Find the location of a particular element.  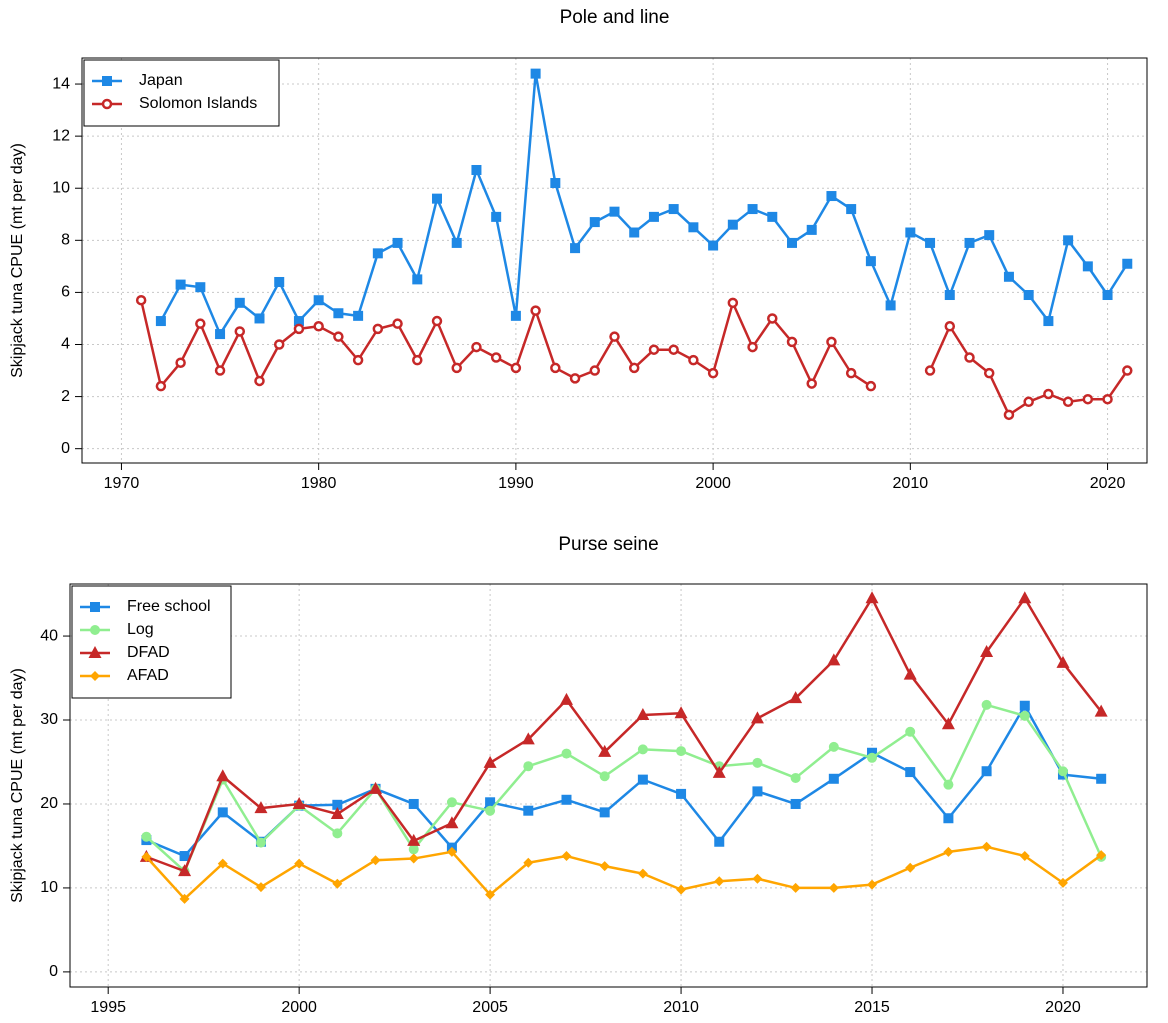

y-tick-label: 2 is located at coordinates (65, 396).